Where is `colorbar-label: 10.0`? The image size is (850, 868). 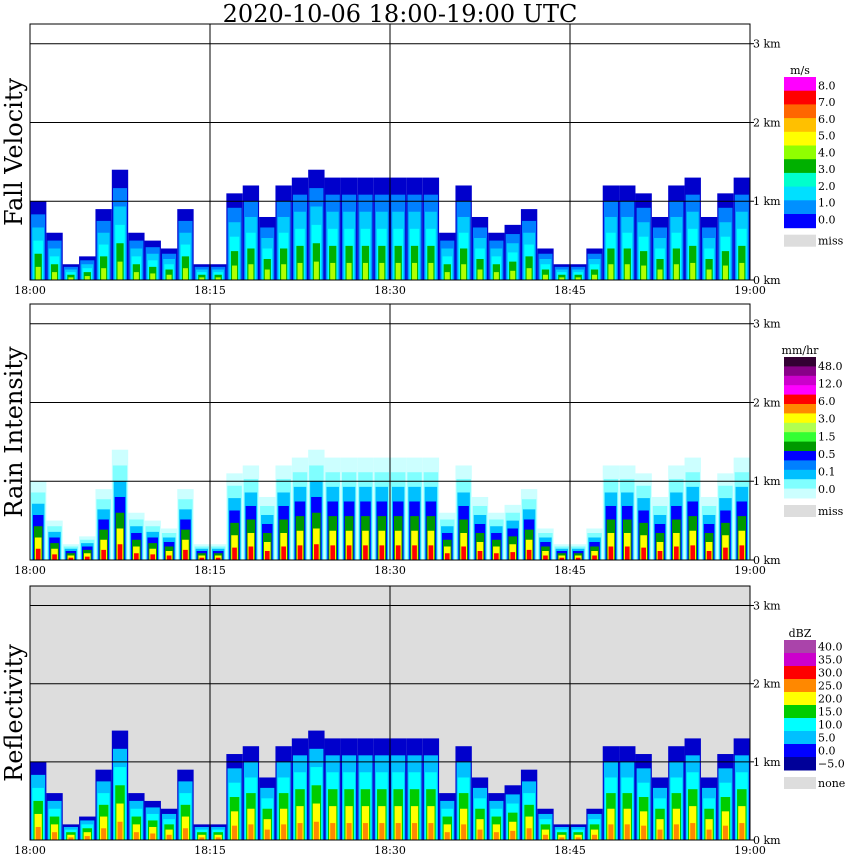 colorbar-label: 10.0 is located at coordinates (830, 725).